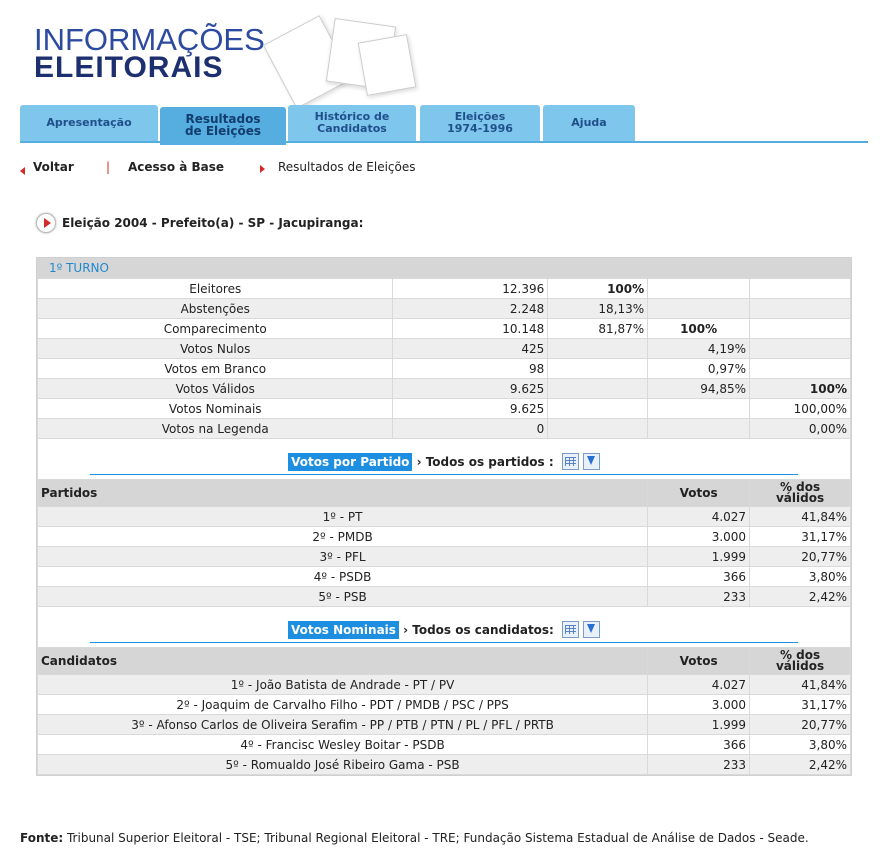 This screenshot has width=888, height=868. What do you see at coordinates (800, 655) in the screenshot?
I see `column-header-line1: % dos` at bounding box center [800, 655].